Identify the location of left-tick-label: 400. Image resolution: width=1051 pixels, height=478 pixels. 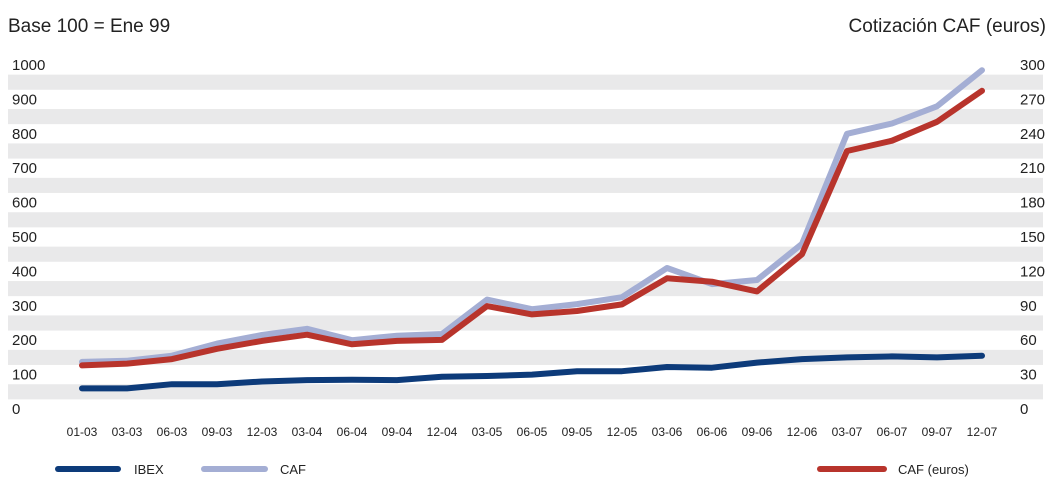
(24, 271).